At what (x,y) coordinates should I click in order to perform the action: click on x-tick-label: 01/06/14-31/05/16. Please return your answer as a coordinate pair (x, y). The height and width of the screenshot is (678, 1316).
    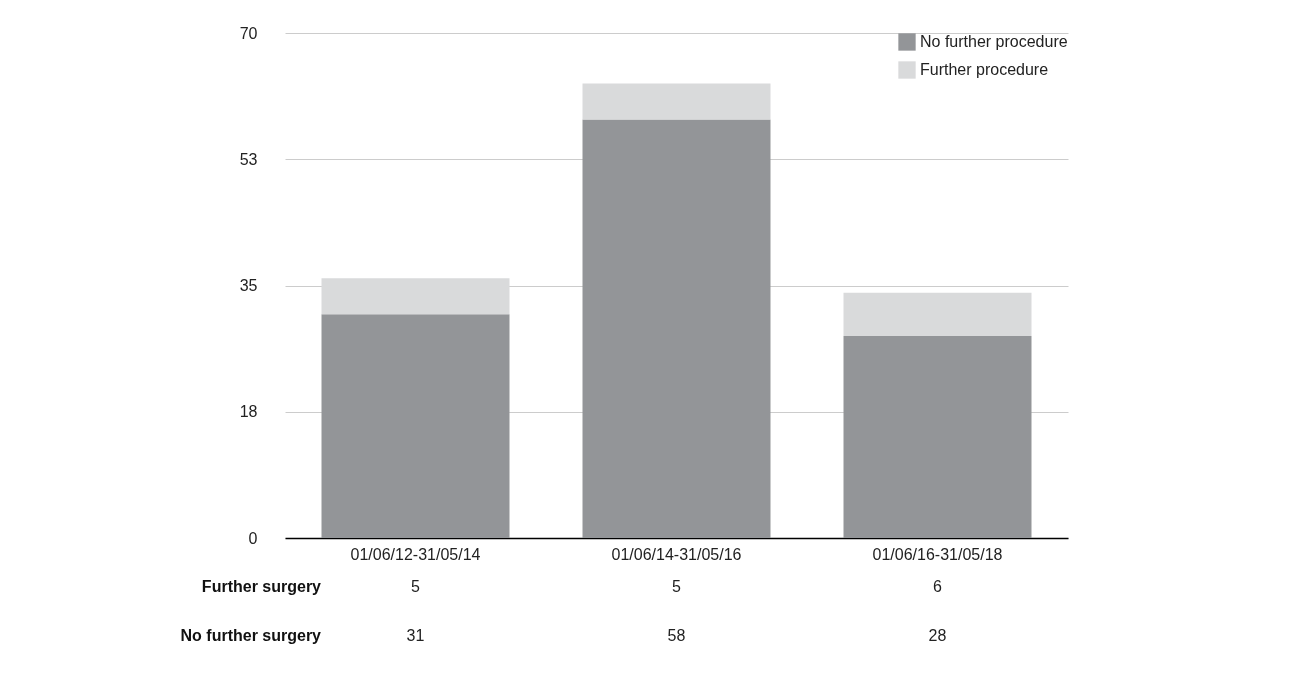
    Looking at the image, I should click on (676, 554).